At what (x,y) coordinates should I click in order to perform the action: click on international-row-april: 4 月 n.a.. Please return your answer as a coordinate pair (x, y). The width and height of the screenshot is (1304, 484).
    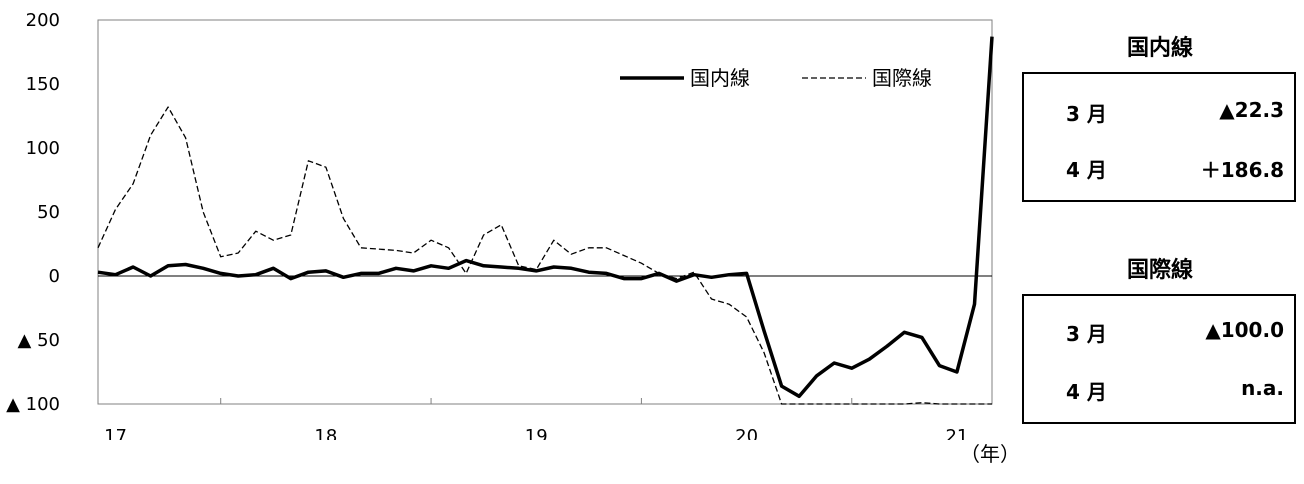
    Looking at the image, I should click on (1159, 391).